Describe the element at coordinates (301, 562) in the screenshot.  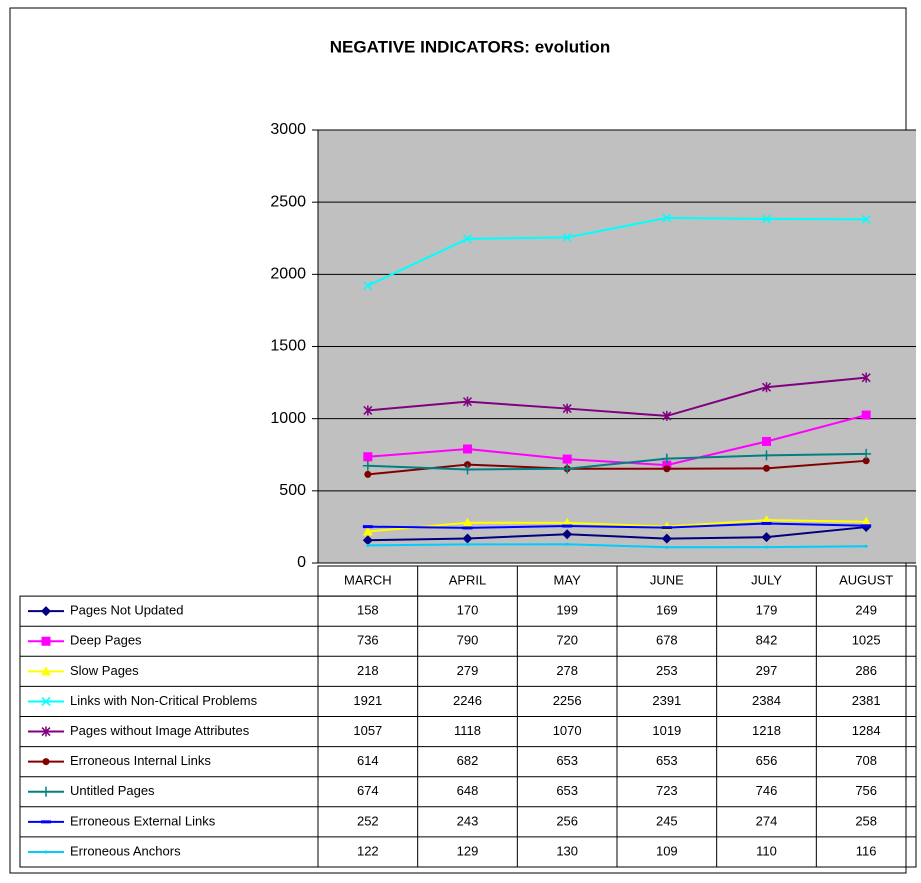
I see `y-tick-label: 0` at that location.